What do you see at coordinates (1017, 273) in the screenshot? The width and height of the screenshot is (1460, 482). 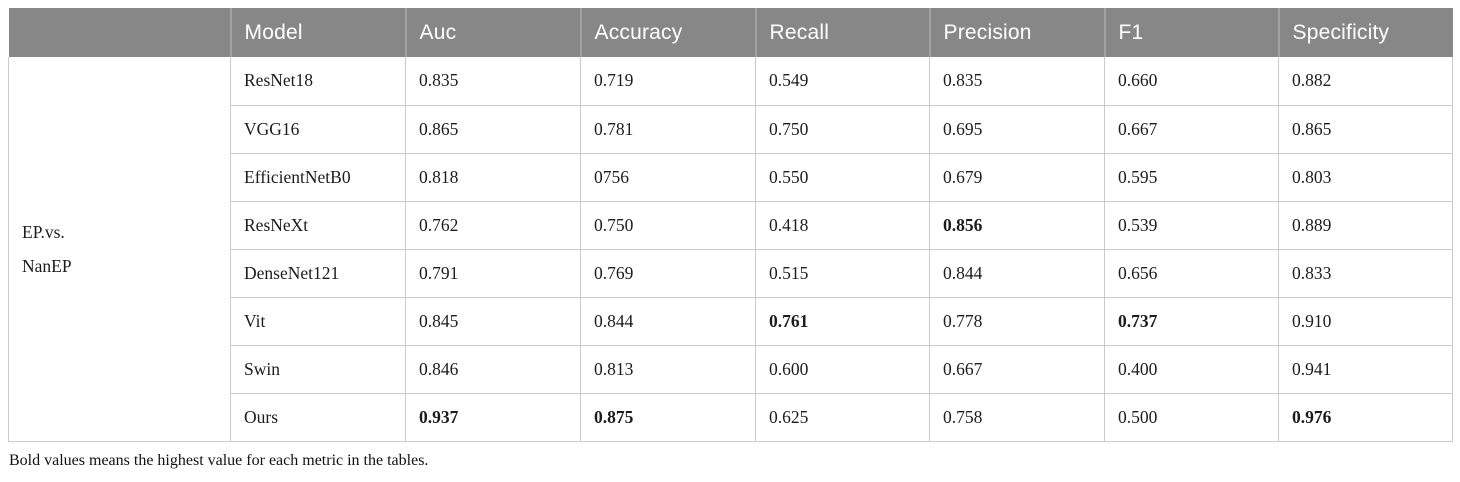 I see `metric-cell-precision: 0.844` at bounding box center [1017, 273].